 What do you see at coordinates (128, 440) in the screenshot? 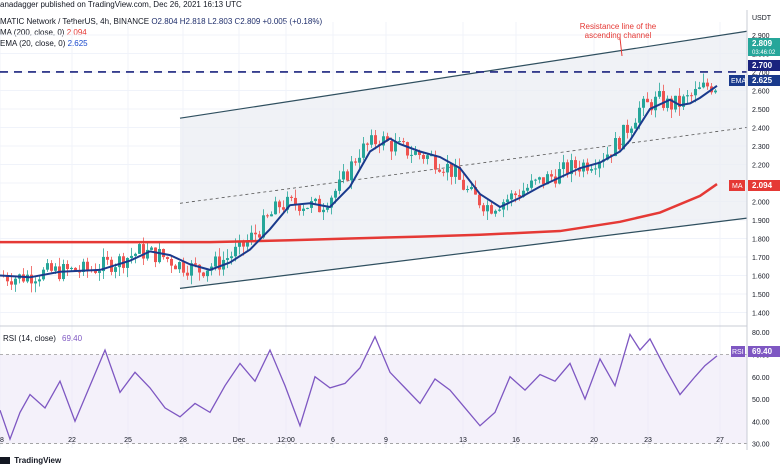
I see `time-tick-label: 25` at bounding box center [128, 440].